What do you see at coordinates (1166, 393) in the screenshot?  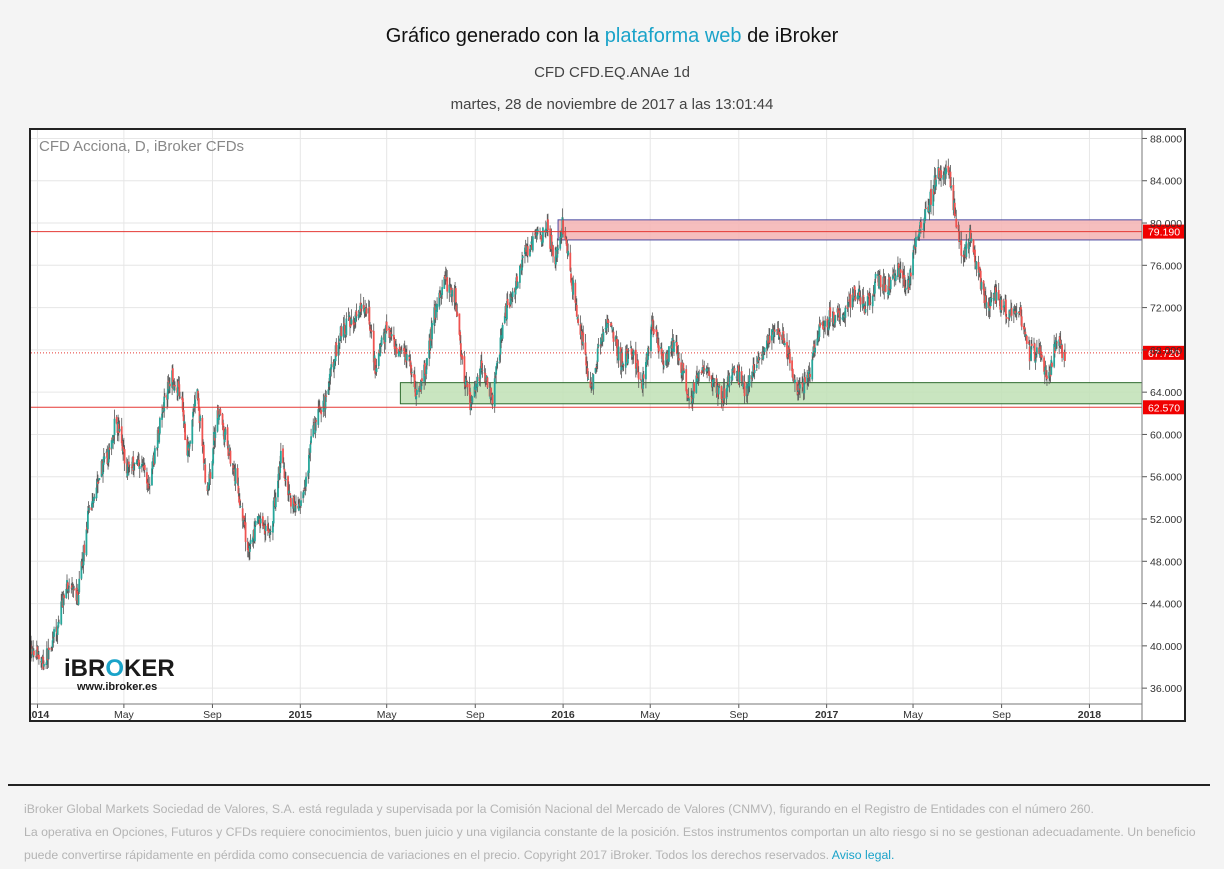 I see `y-tick-label: 64.000` at bounding box center [1166, 393].